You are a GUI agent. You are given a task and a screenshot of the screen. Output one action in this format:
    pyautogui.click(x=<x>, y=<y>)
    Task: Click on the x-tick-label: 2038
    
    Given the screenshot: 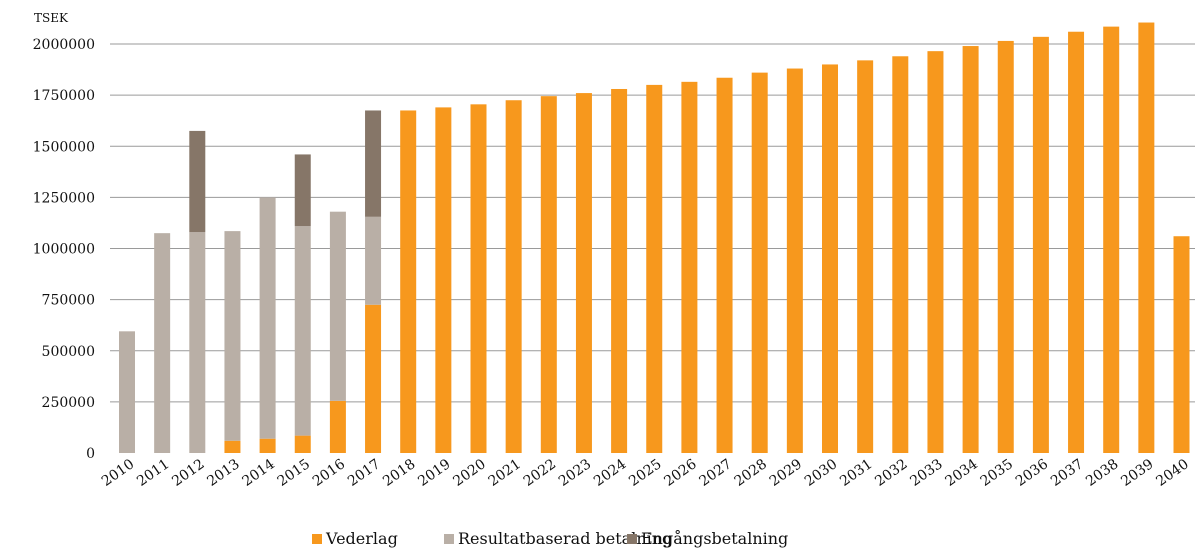 What is the action you would take?
    pyautogui.click(x=1102, y=473)
    